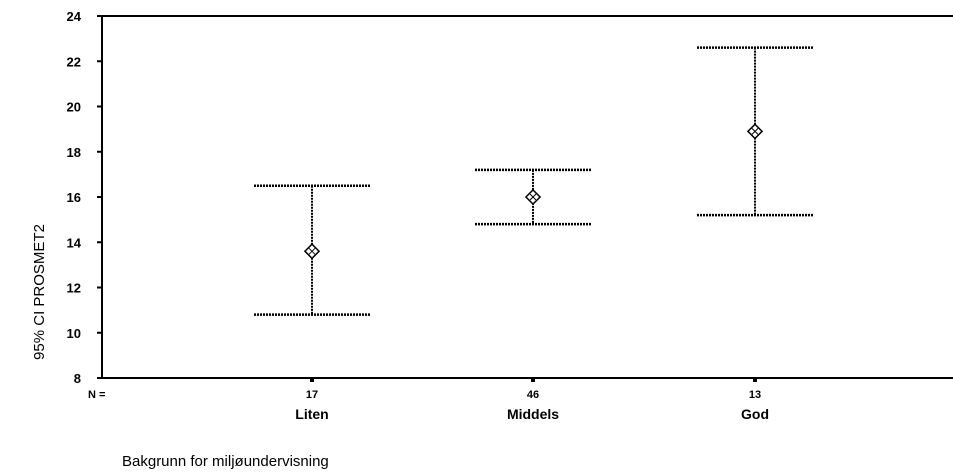 This screenshot has width=953, height=472. Describe the element at coordinates (84, 197) in the screenshot. I see `y-axis: 8 10 12 14 16 18 20 22 24` at that location.